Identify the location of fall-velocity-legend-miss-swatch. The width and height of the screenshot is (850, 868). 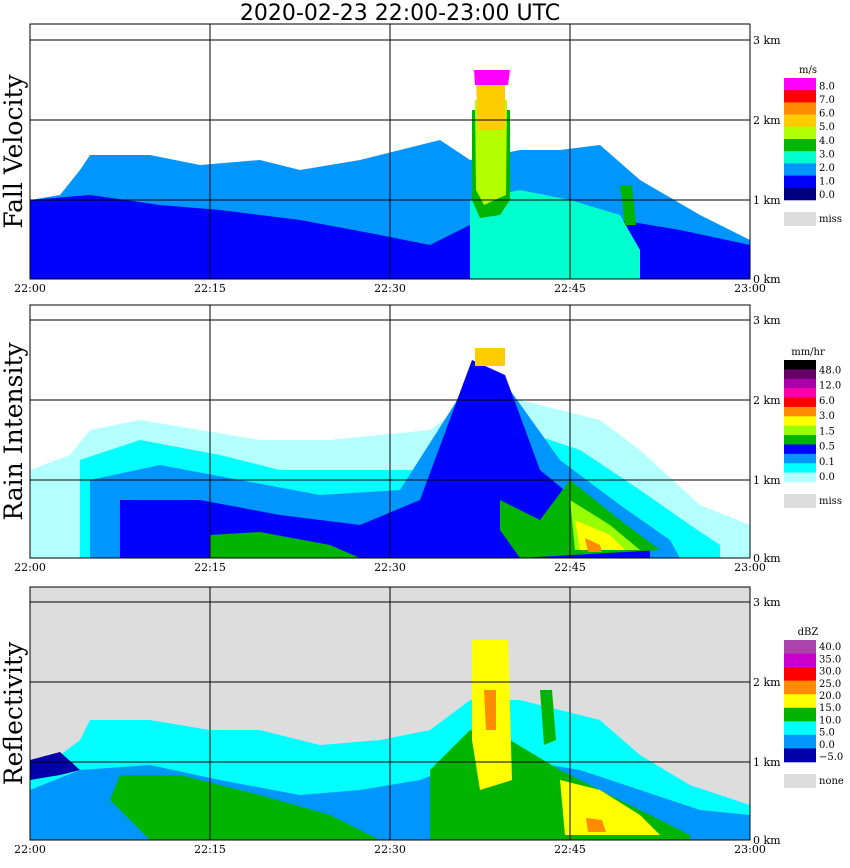
(800, 219).